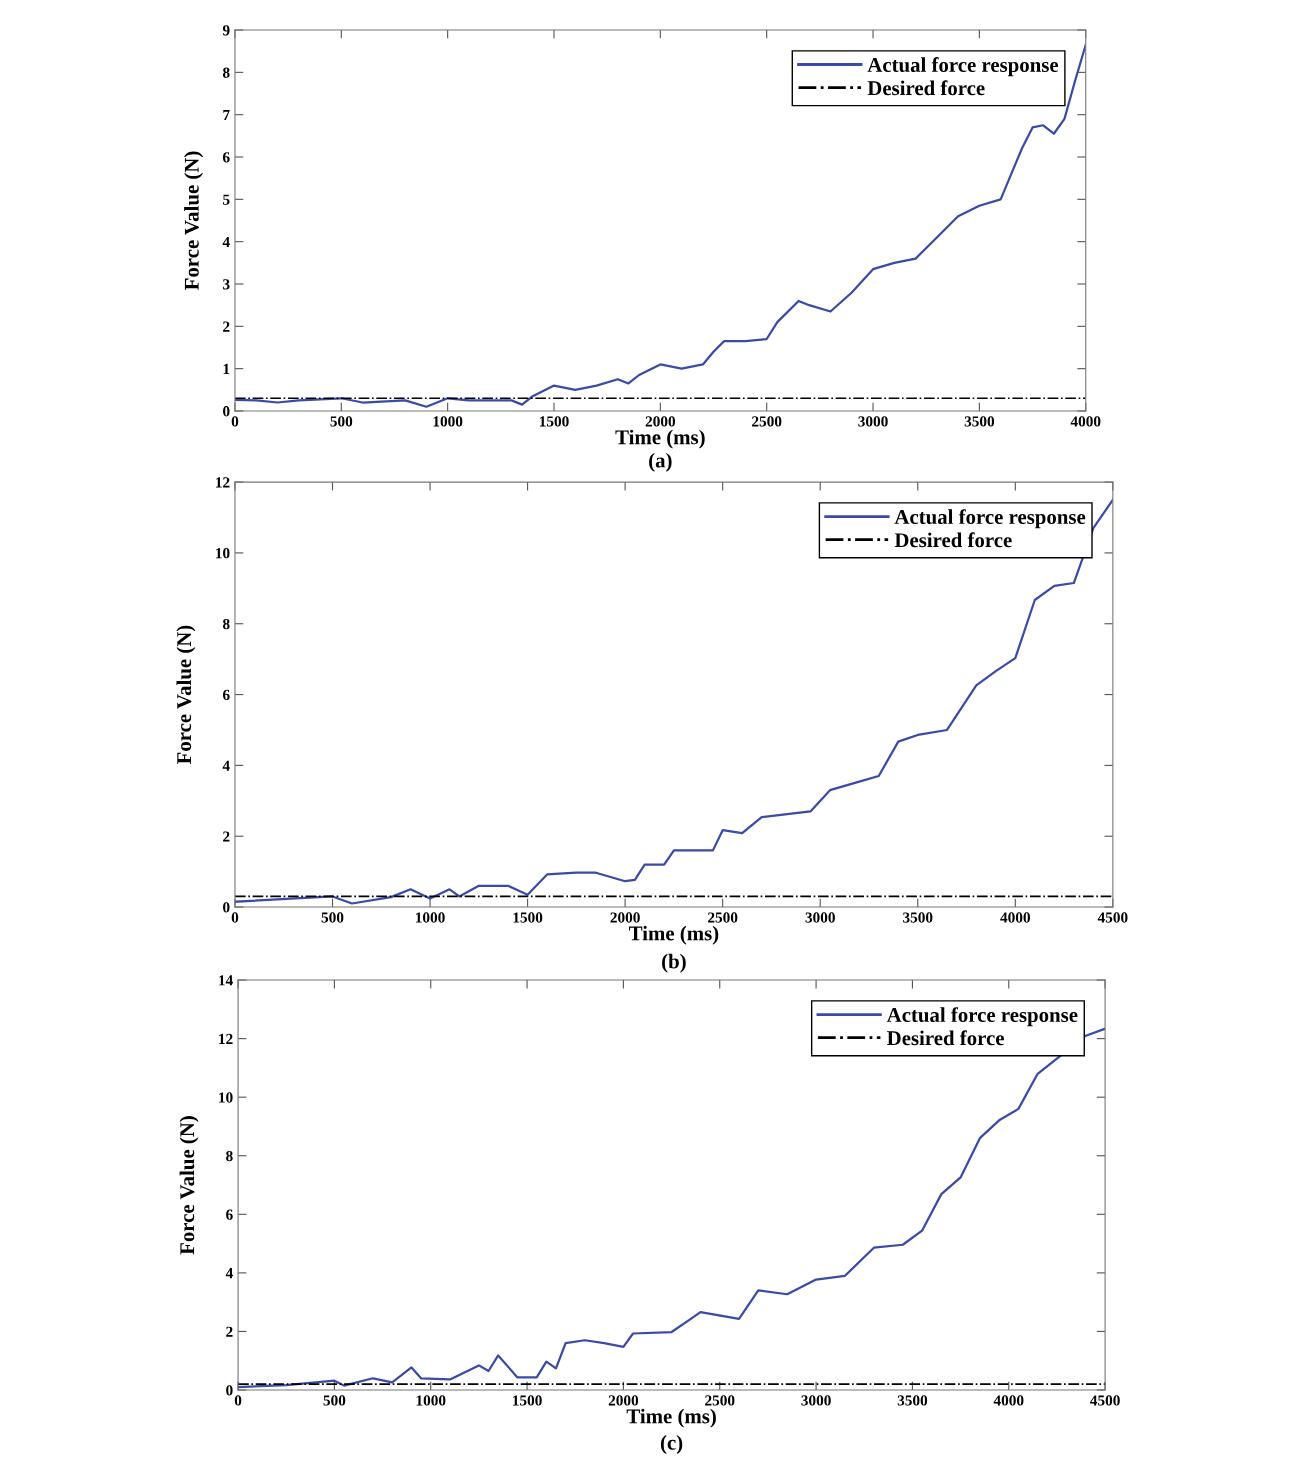 This screenshot has height=1472, width=1291. What do you see at coordinates (238, 1400) in the screenshot?
I see `x-tick-label: 0` at bounding box center [238, 1400].